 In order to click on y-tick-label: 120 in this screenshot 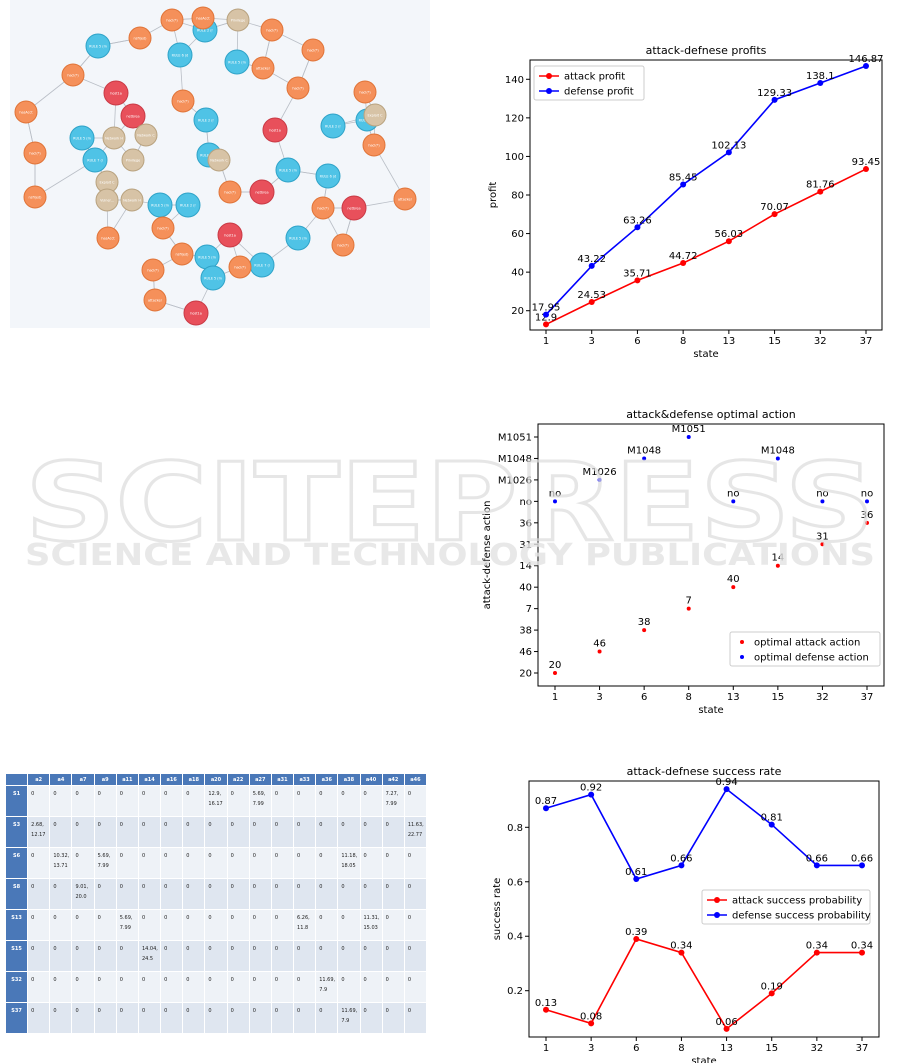, I will do `click(514, 118)`.